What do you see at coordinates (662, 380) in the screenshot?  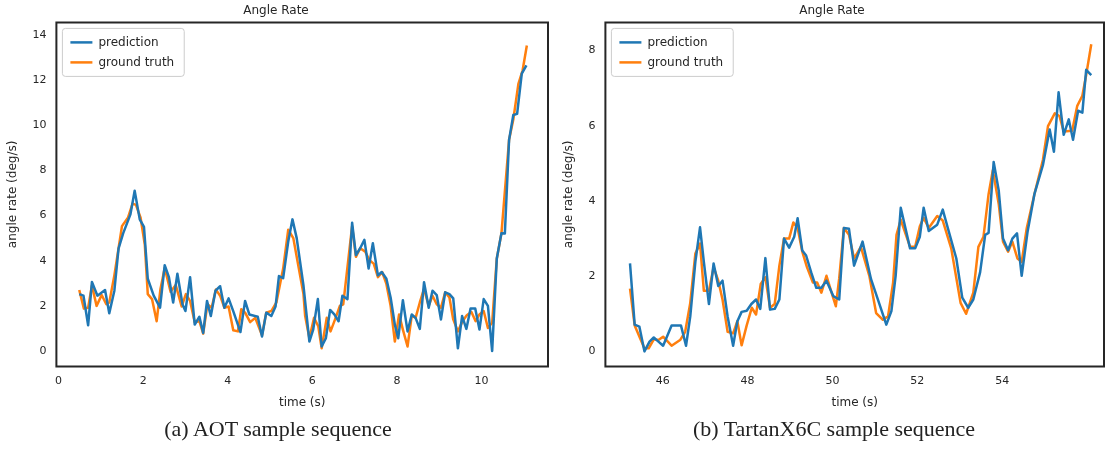 I see `x-tick-label: 46` at bounding box center [662, 380].